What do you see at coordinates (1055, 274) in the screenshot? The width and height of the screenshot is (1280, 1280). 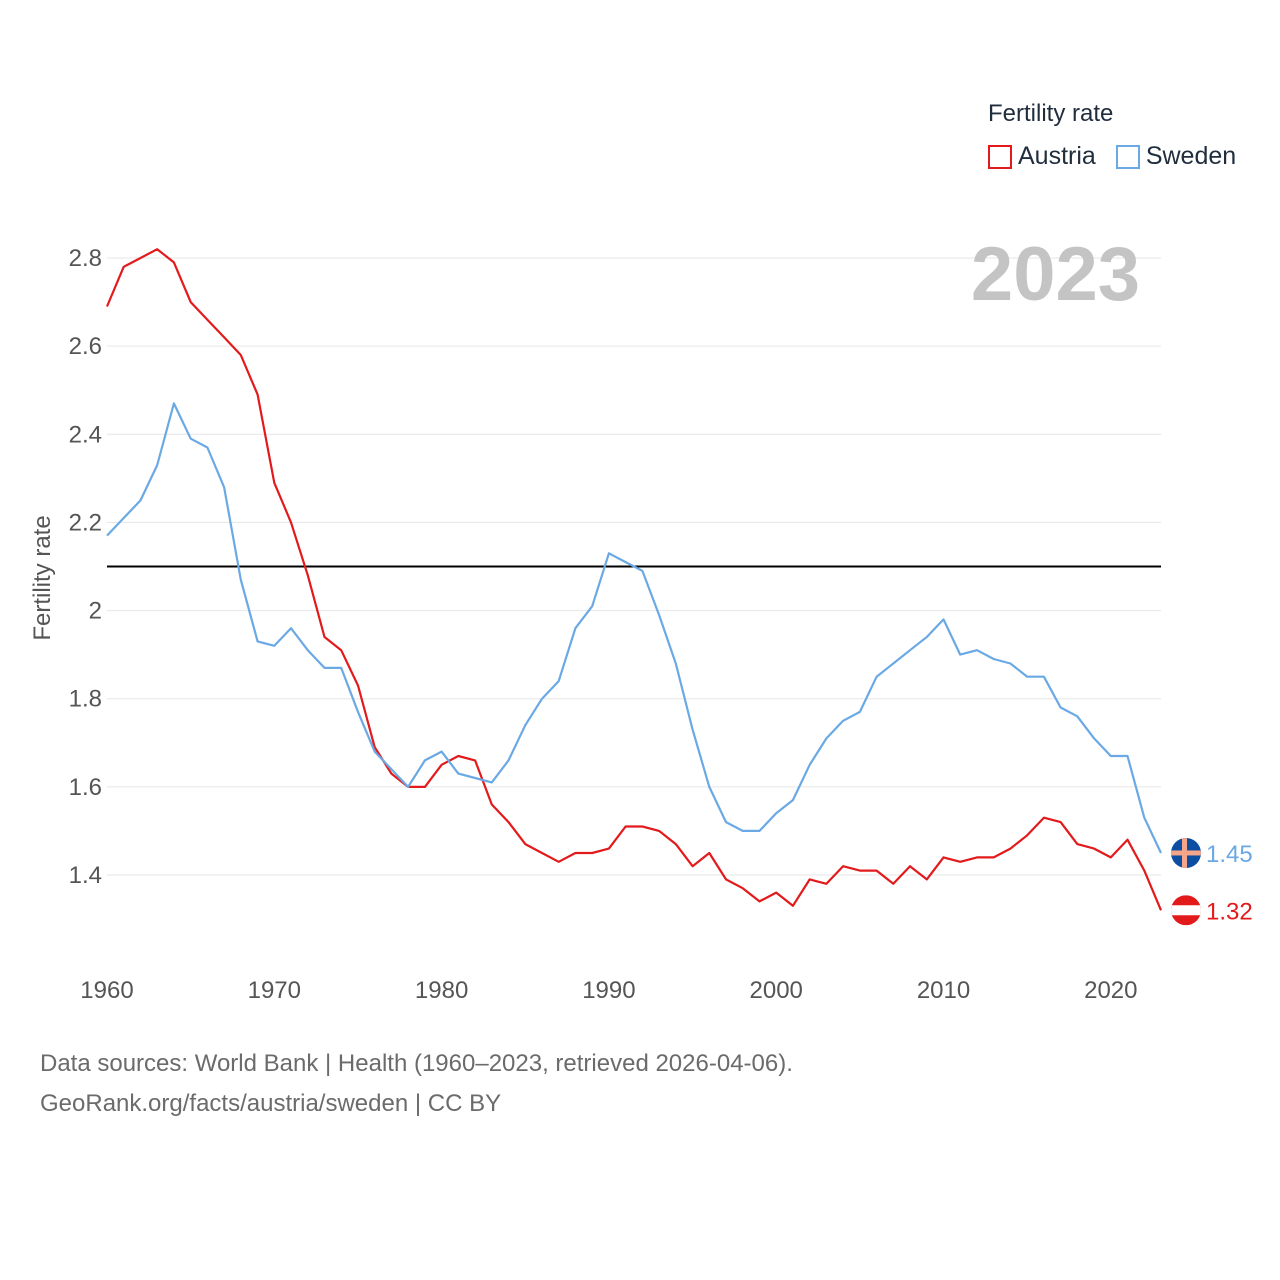 I see `year-label: 2023` at bounding box center [1055, 274].